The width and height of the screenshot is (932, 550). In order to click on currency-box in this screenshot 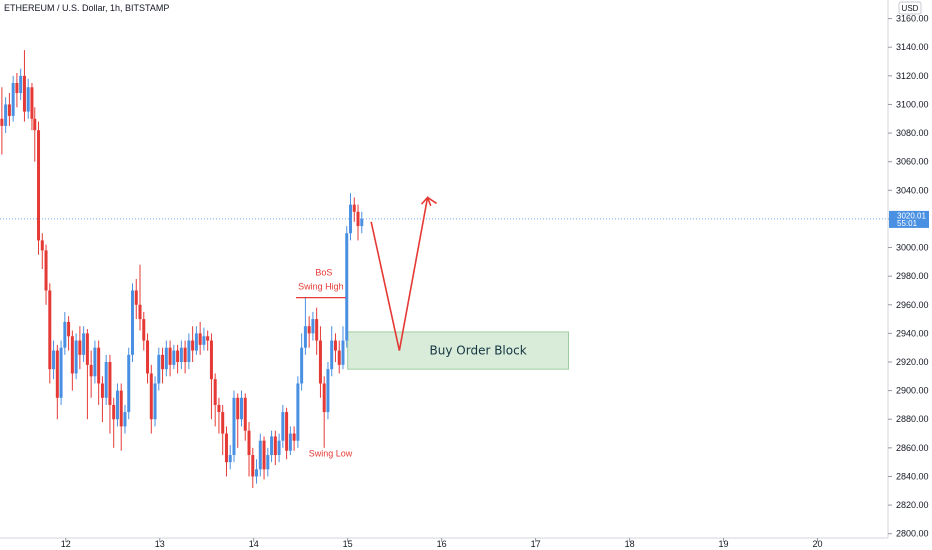, I will do `click(910, 8)`.